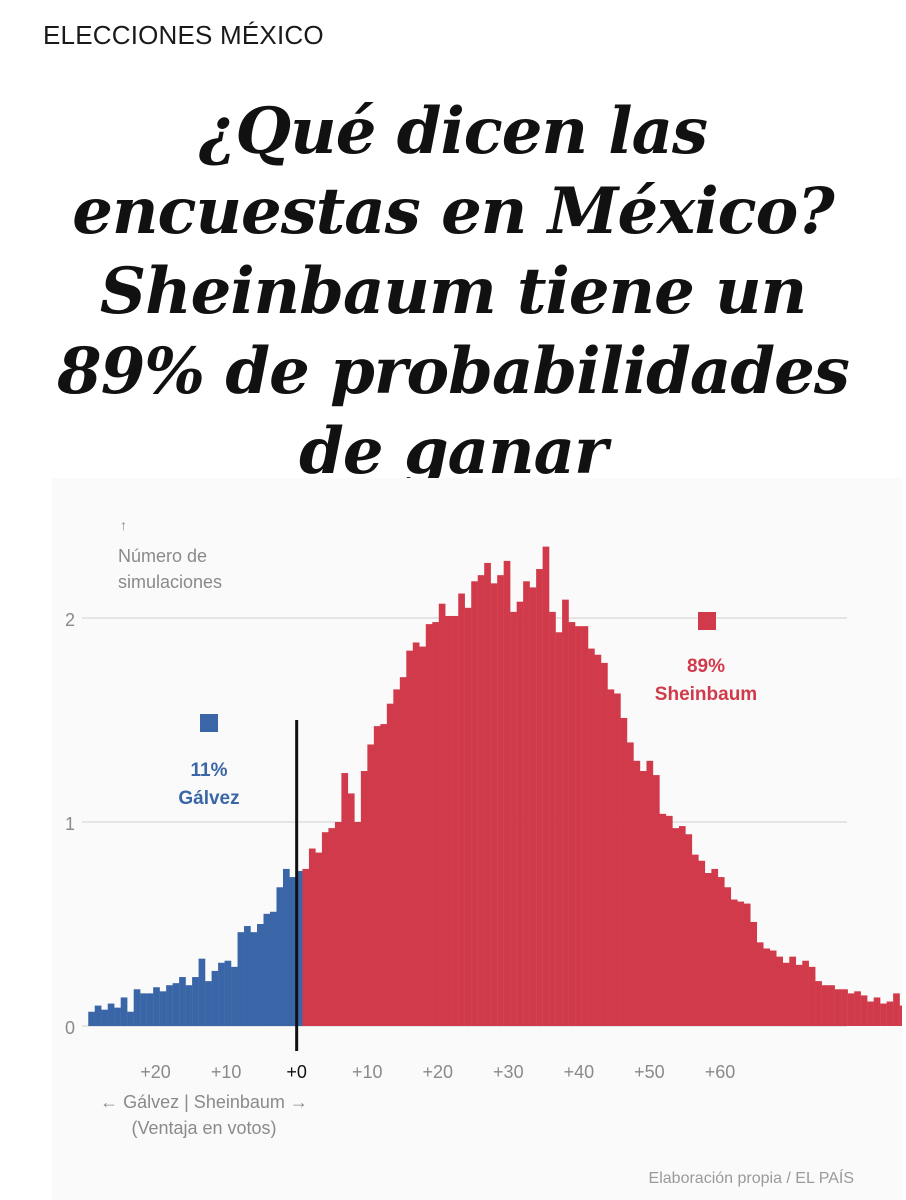 Image resolution: width=906 pixels, height=1200 pixels. I want to click on source-credit: Elaboración propia / EL PAÍS, so click(751, 1178).